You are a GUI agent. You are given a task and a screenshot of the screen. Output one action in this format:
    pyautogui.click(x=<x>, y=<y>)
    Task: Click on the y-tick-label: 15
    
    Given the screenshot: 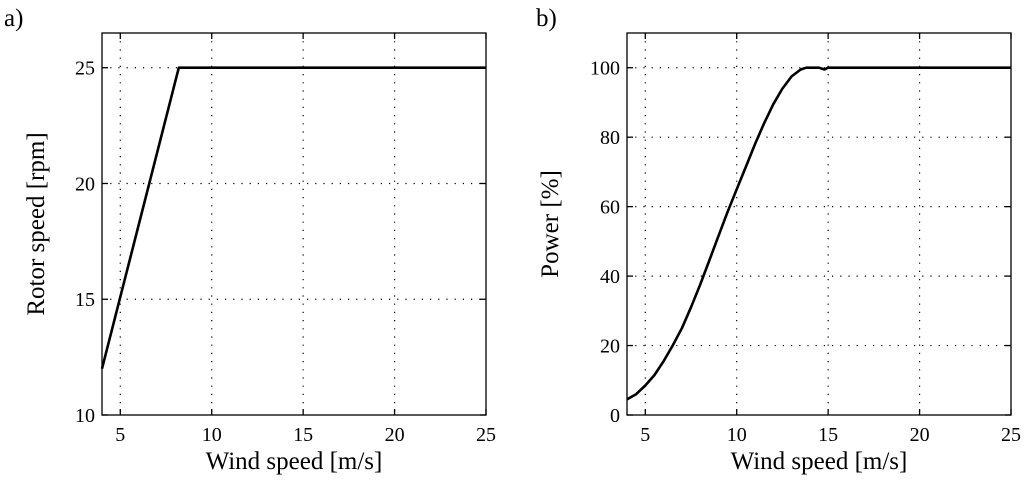 What is the action you would take?
    pyautogui.click(x=85, y=300)
    